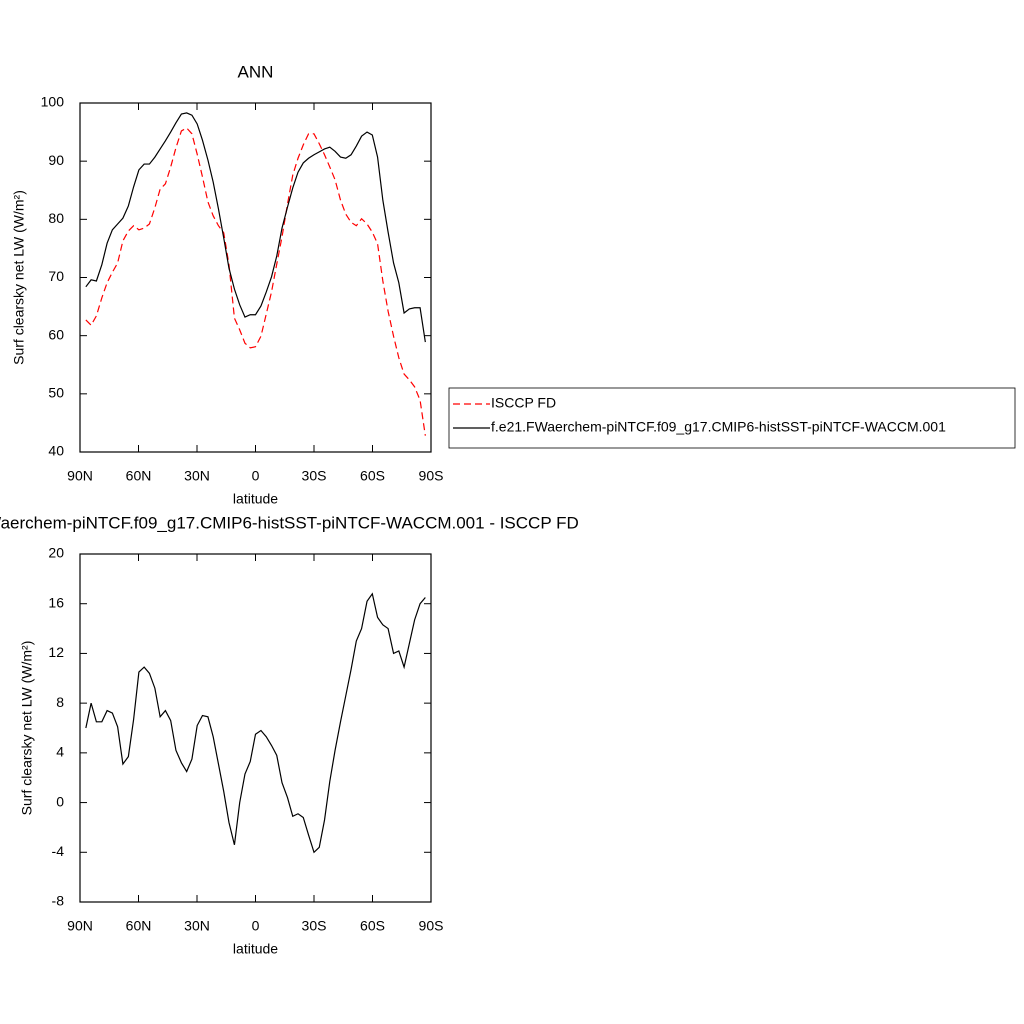 The height and width of the screenshot is (1024, 1024). What do you see at coordinates (56, 334) in the screenshot?
I see `y-tick-label: 60` at bounding box center [56, 334].